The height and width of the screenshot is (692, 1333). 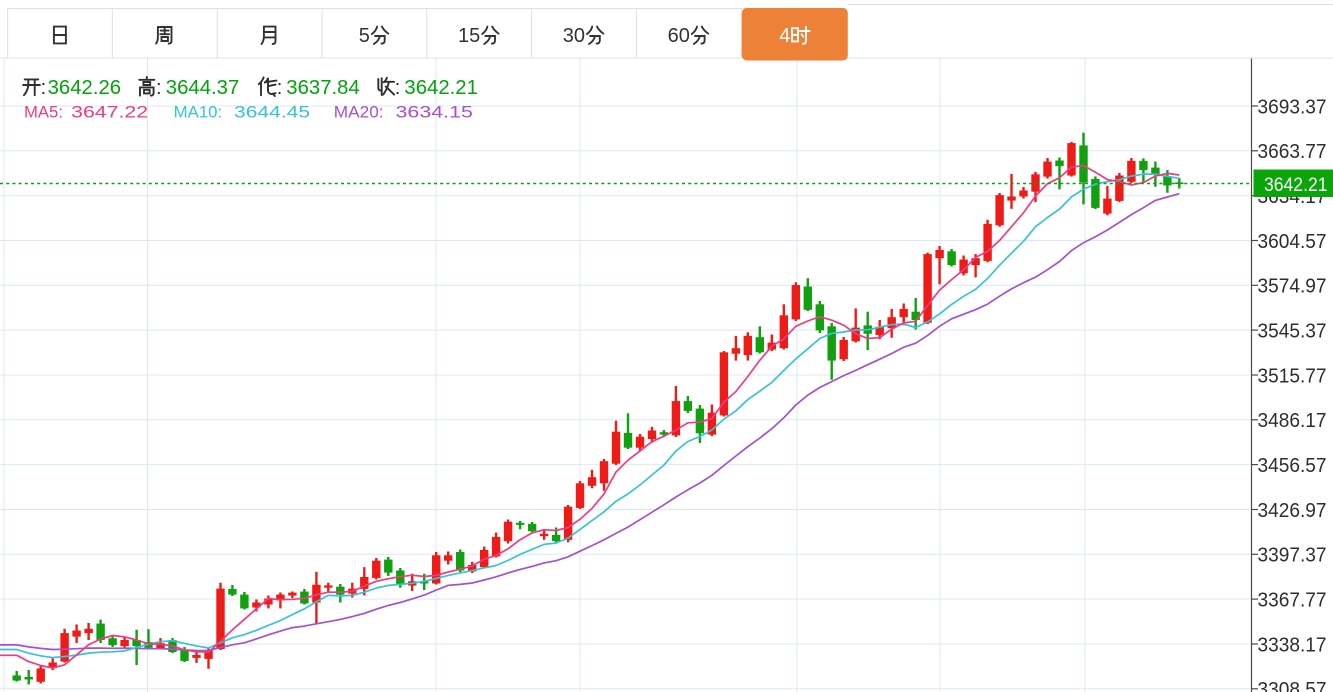 I want to click on svg-text: 3367.77, so click(x=1292, y=600).